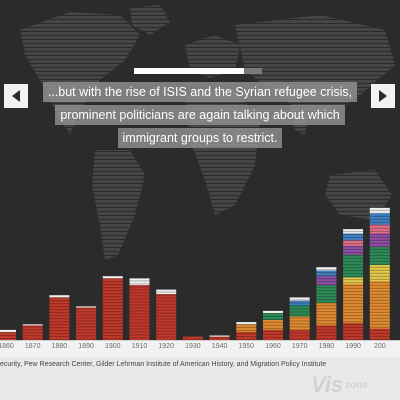 The height and width of the screenshot is (400, 400). I want to click on bar-segment-1910-bar_white, so click(139, 282).